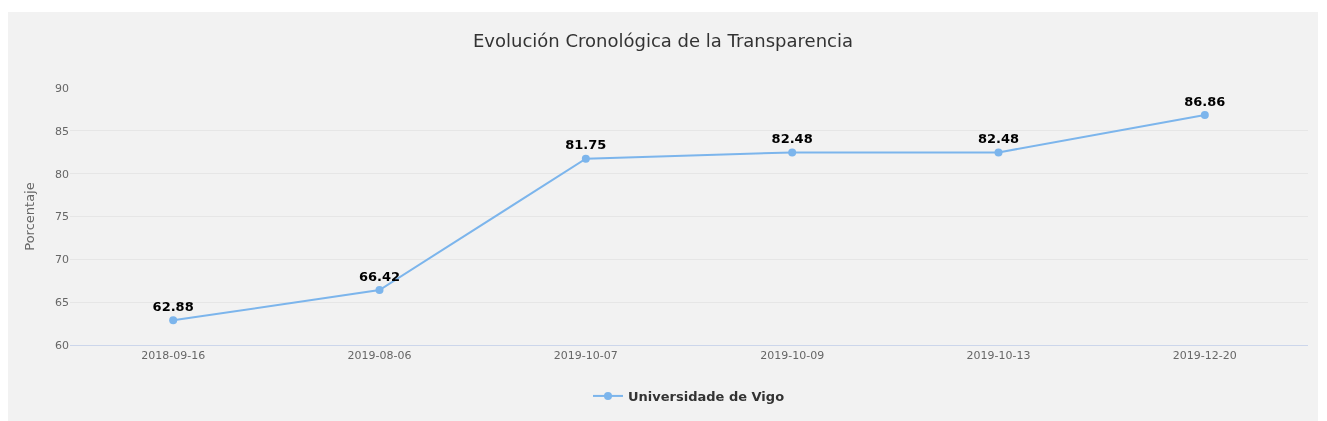  What do you see at coordinates (998, 356) in the screenshot?
I see `x-tick-label: 2019-10-13` at bounding box center [998, 356].